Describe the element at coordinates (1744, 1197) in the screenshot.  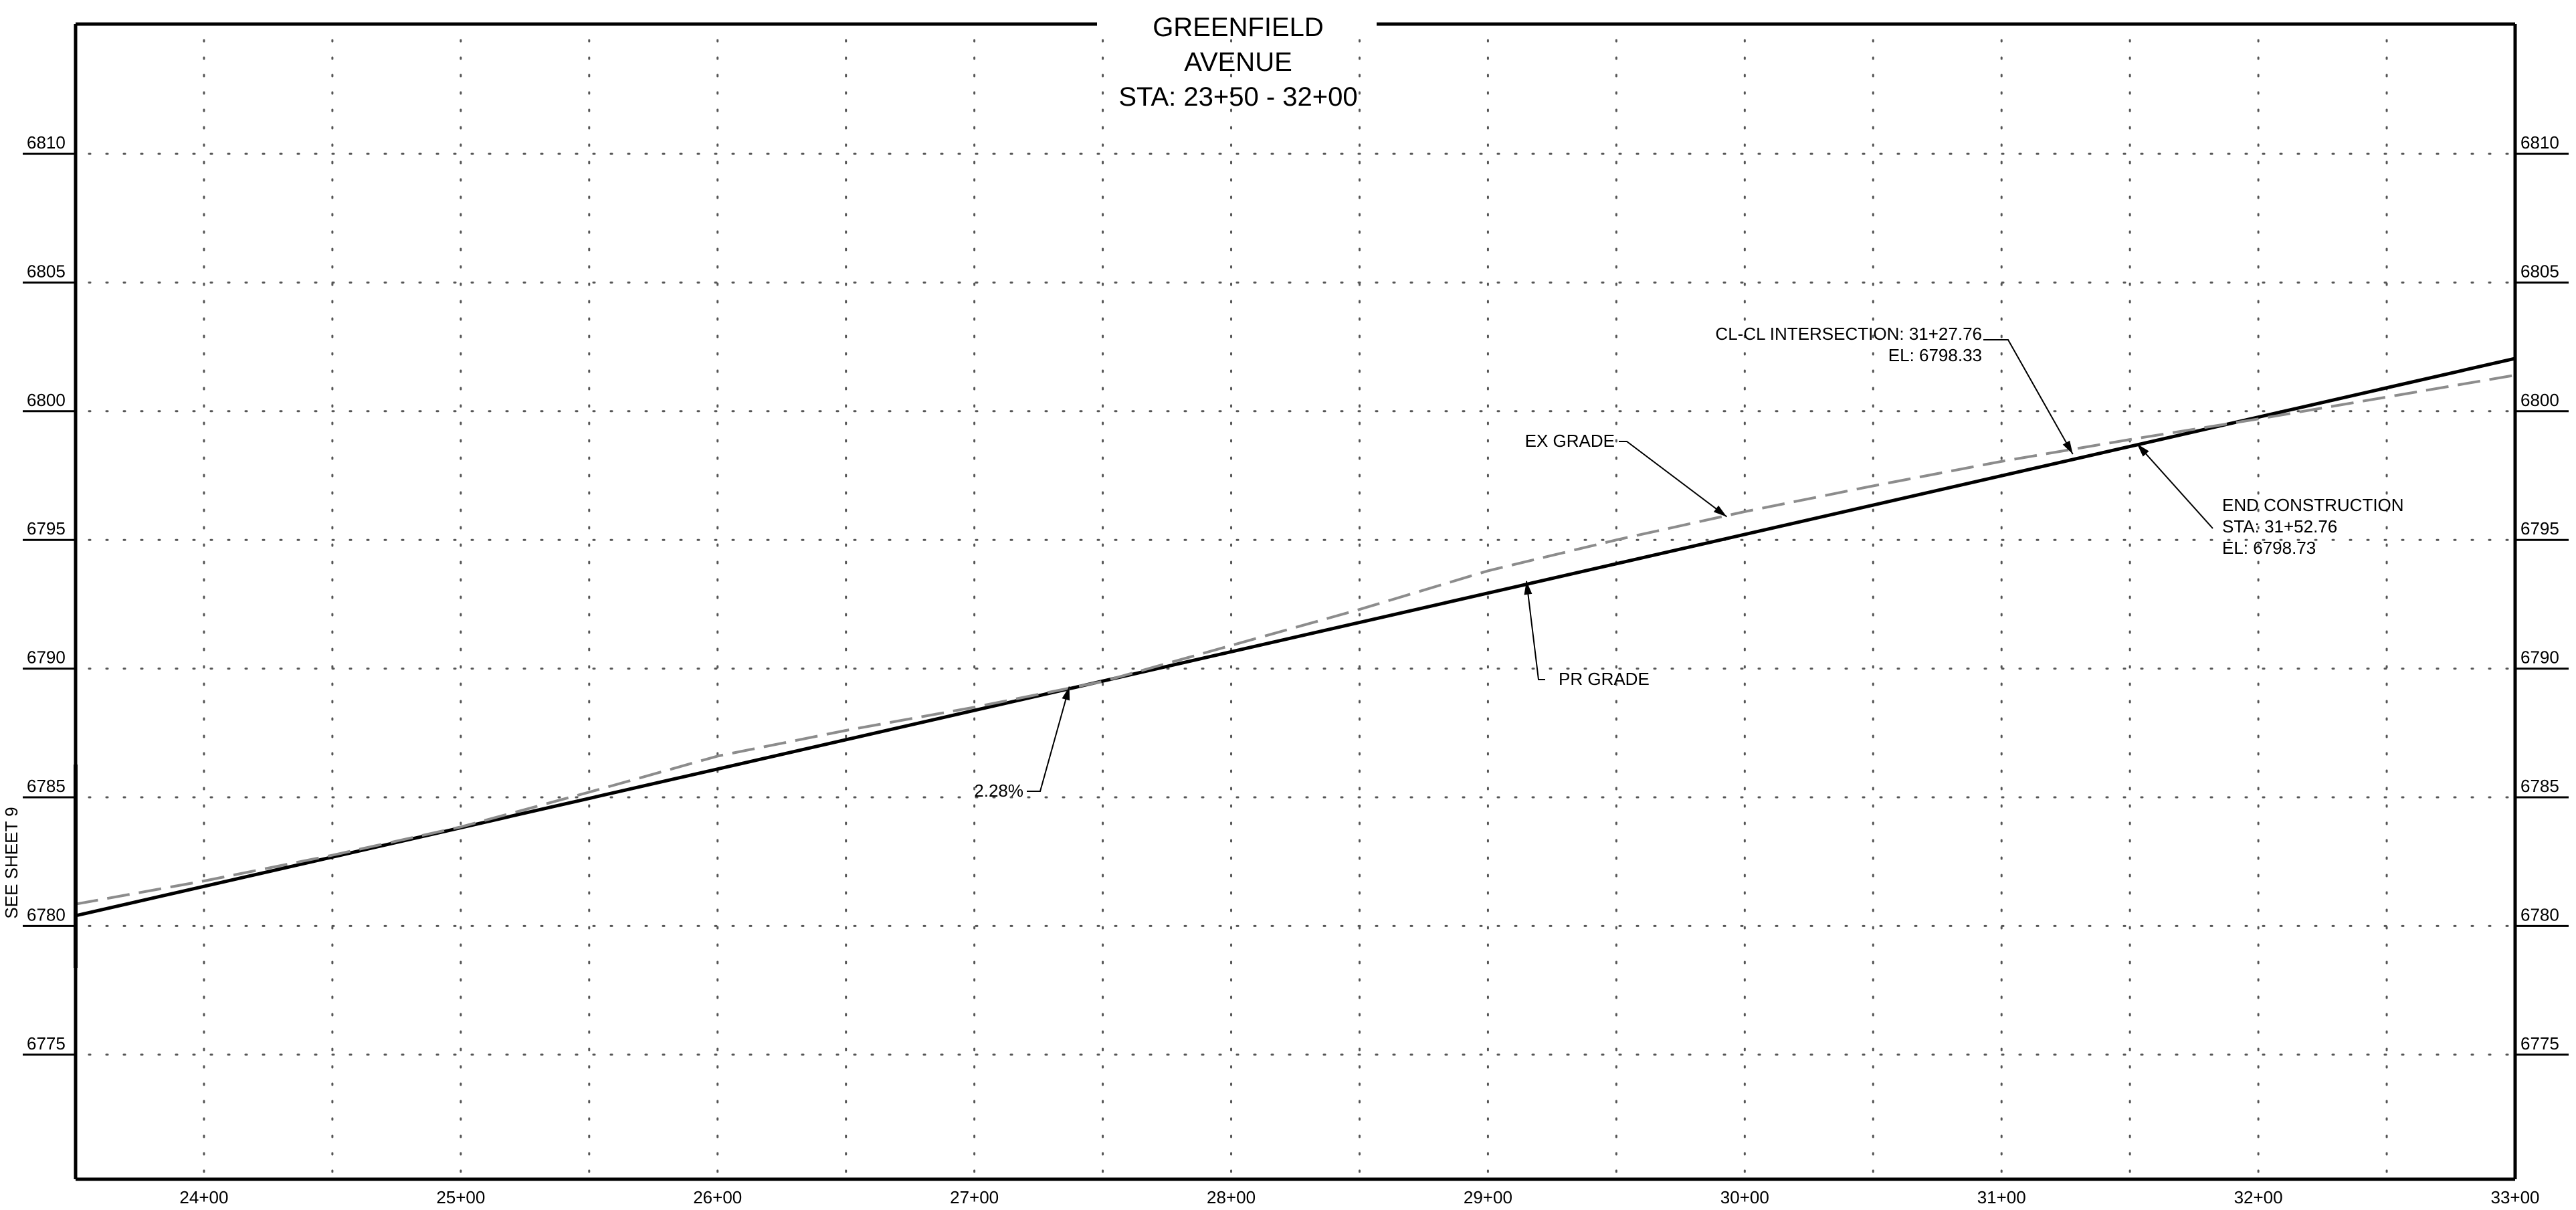
I see `station-label-30+00: 30+00` at that location.